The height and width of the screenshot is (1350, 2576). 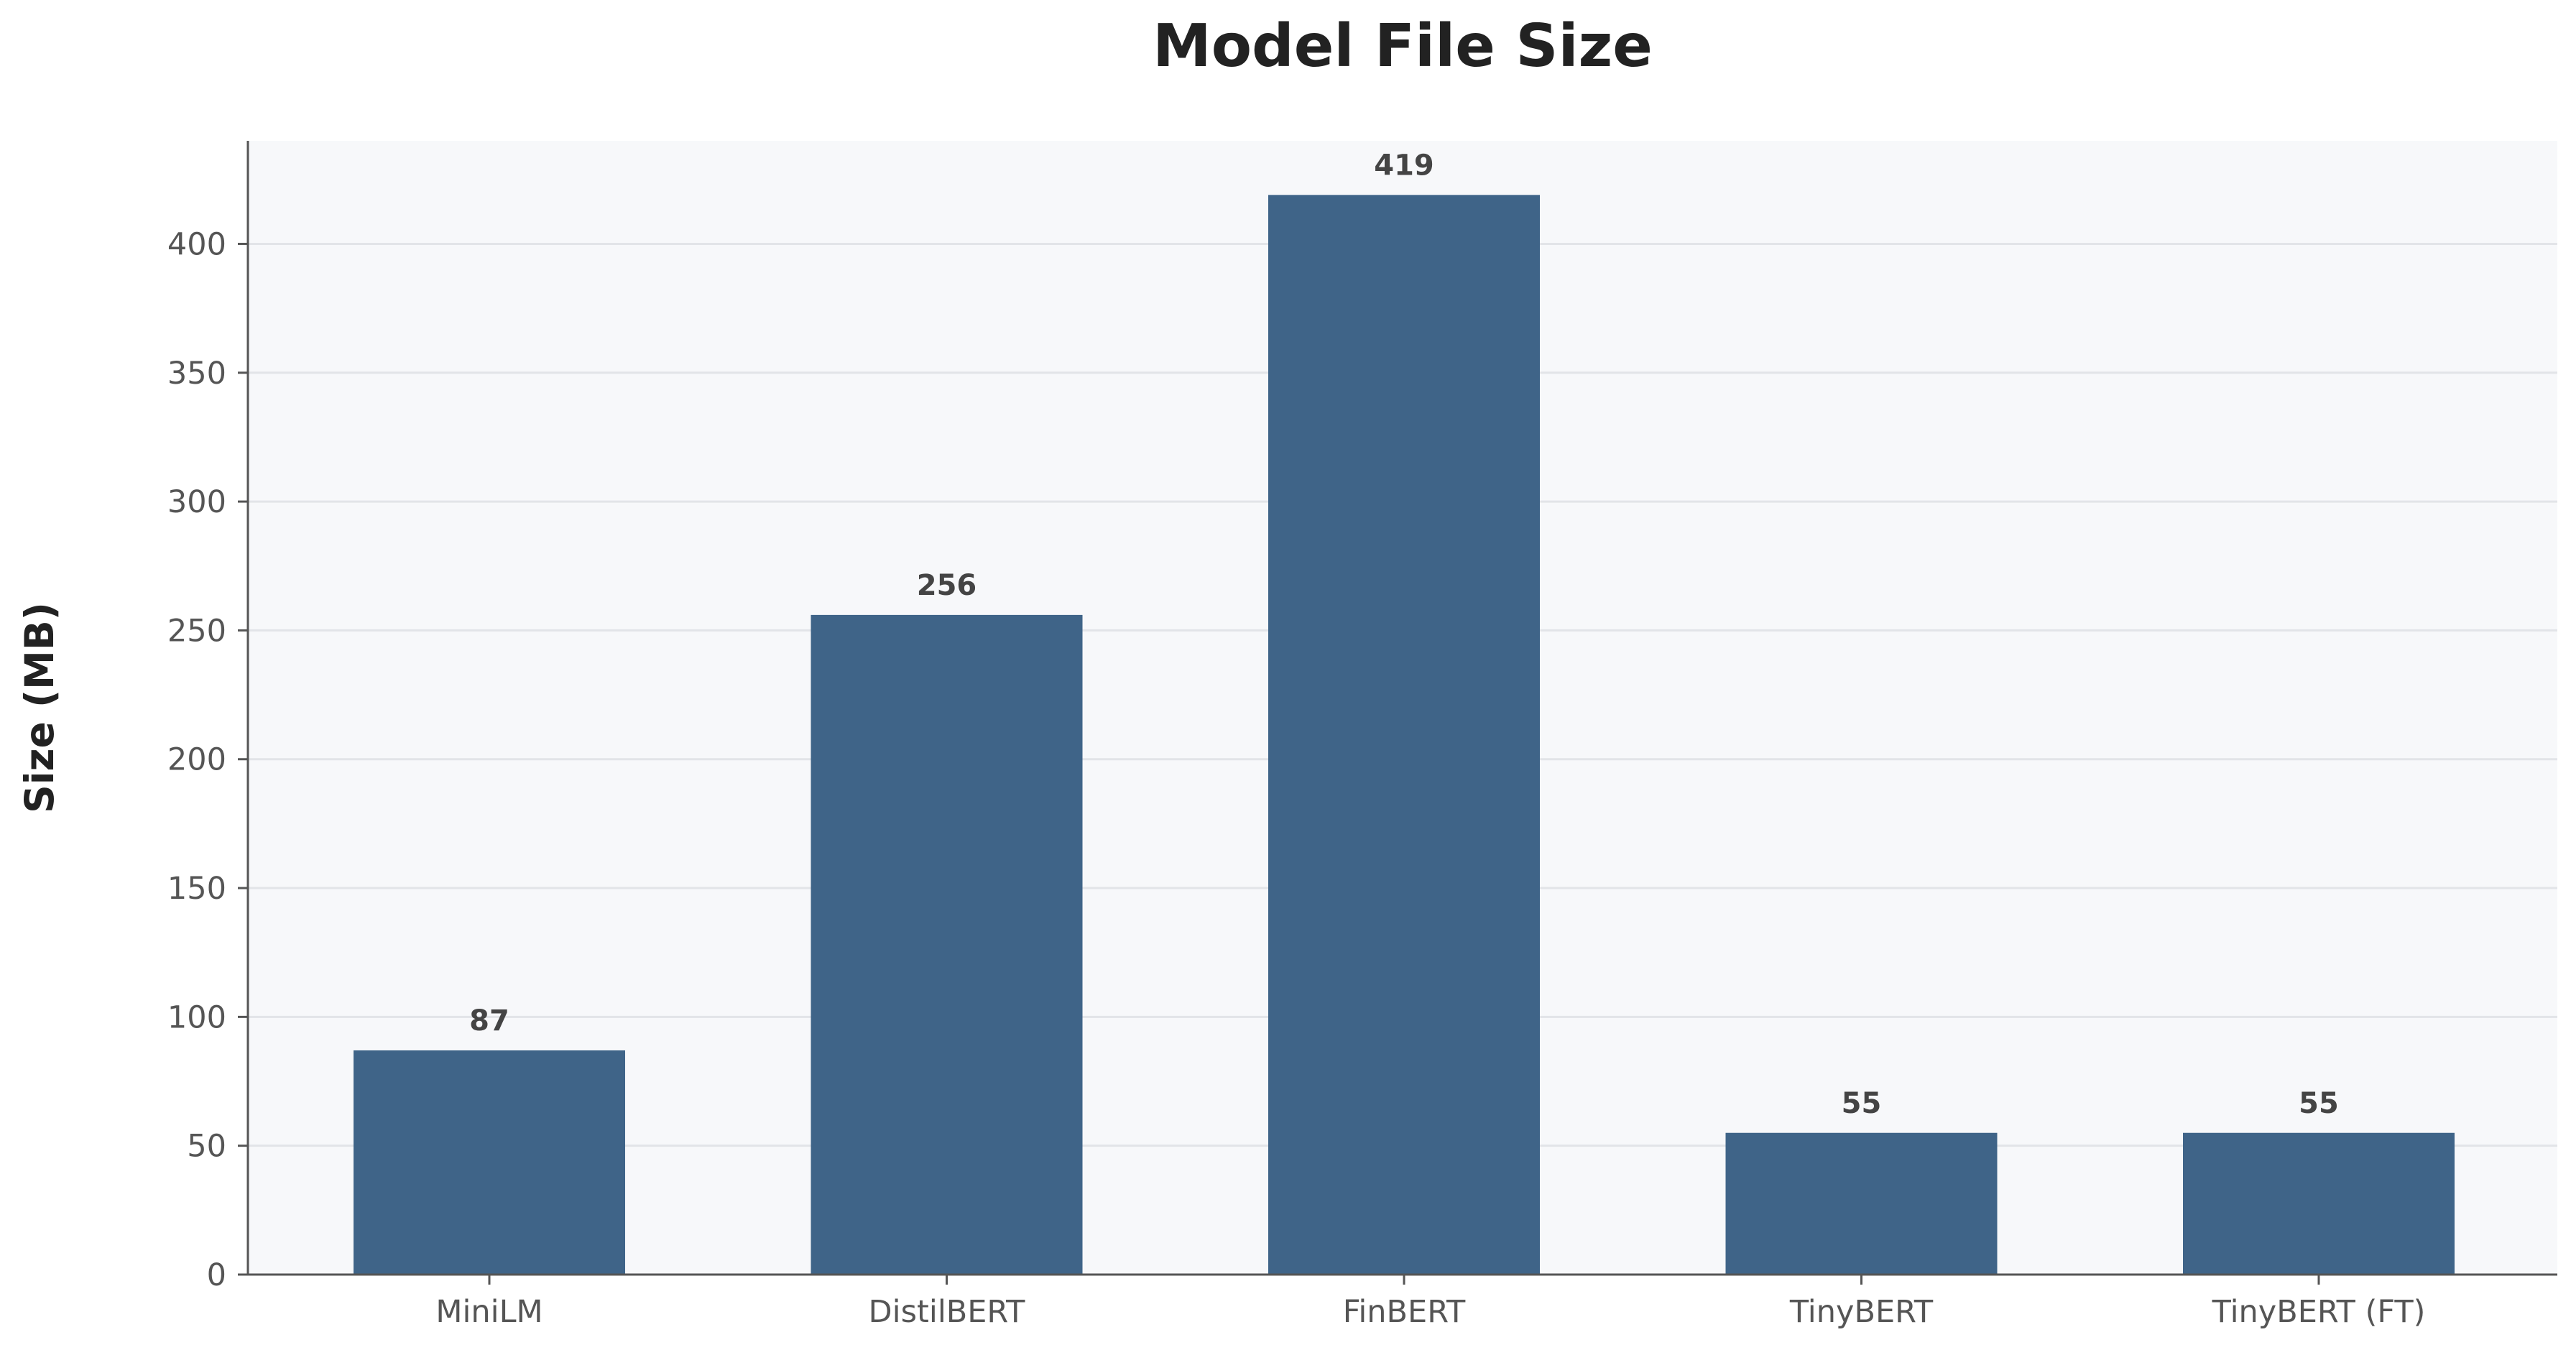 I want to click on x-tick-label: FinBERT, so click(x=1404, y=1312).